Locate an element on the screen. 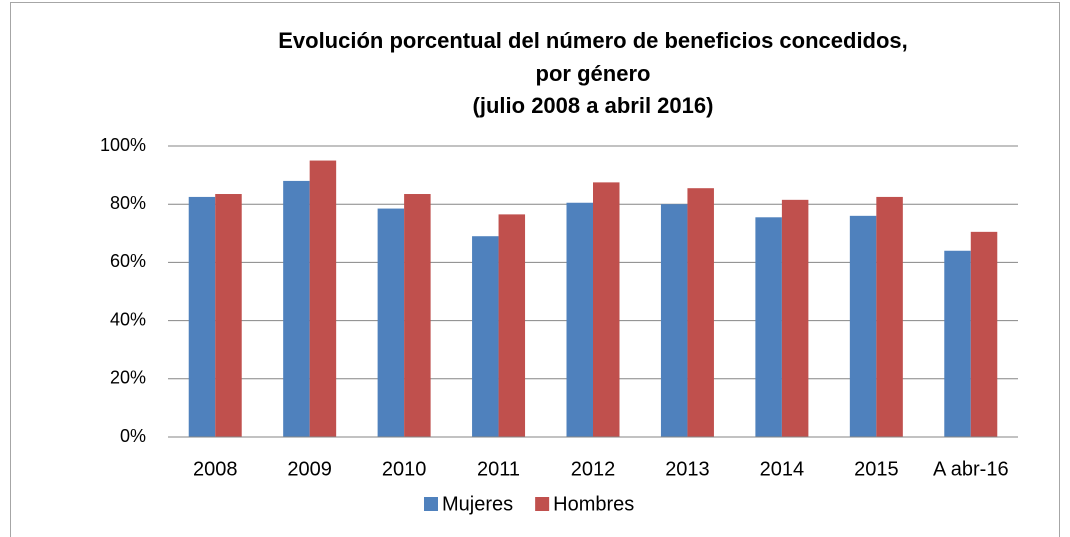  y-tick-label: 80% is located at coordinates (128, 203).